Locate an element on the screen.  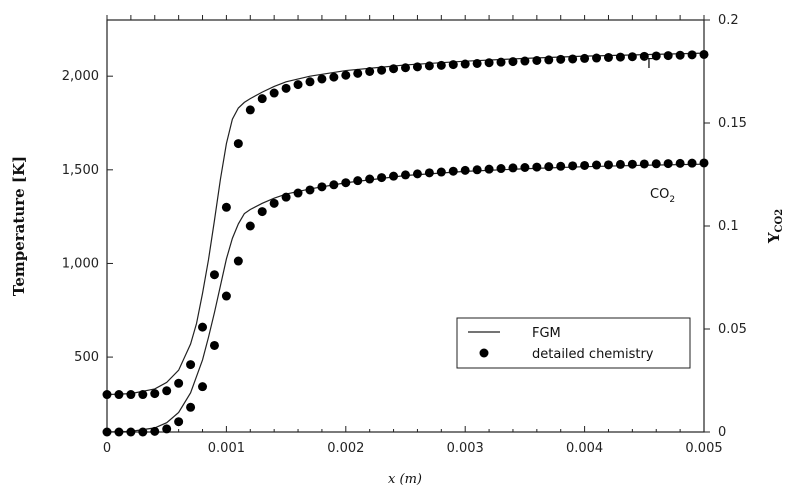
y-right-tick-label: 0.05 is located at coordinates (732, 329).